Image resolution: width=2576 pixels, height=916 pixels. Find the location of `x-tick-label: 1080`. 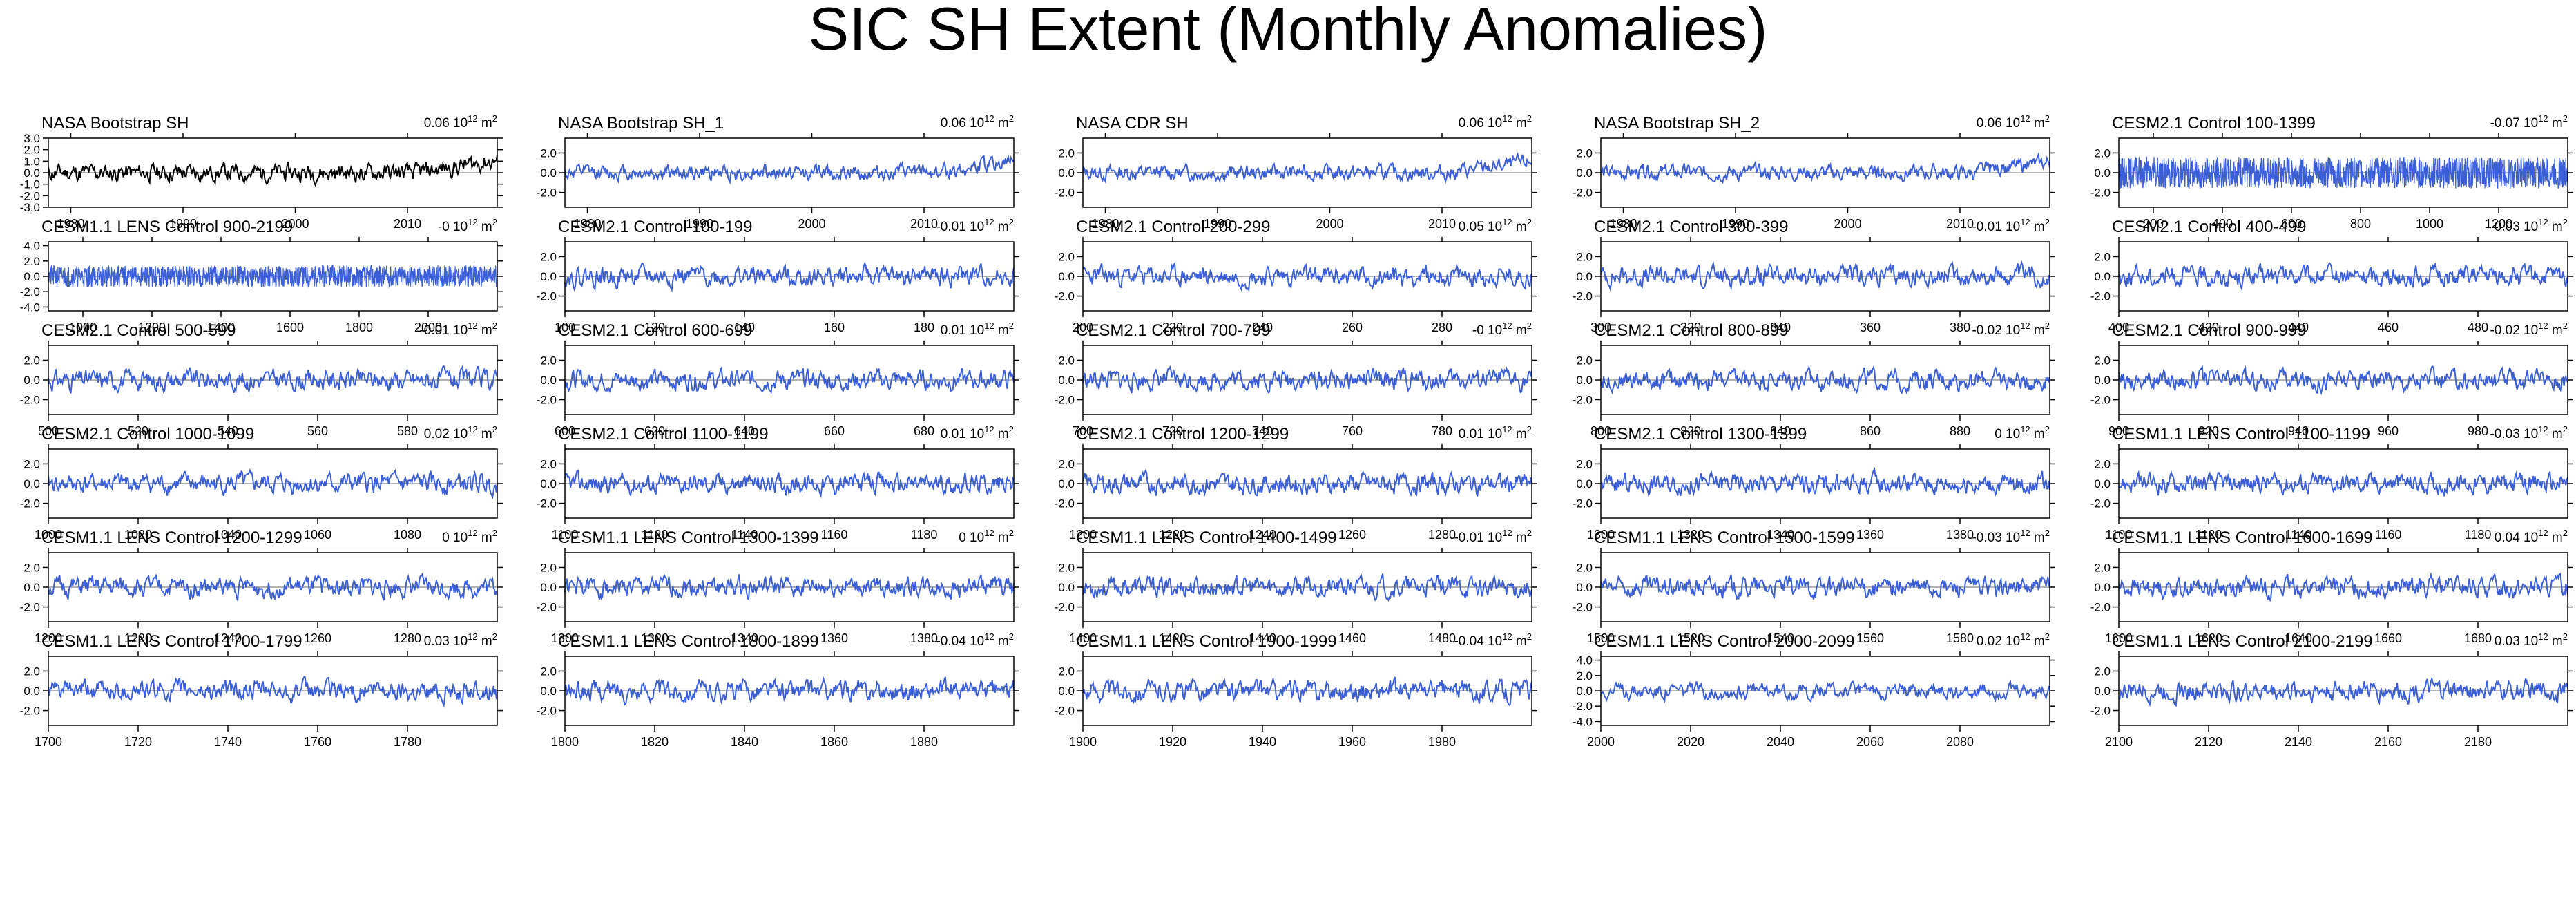

x-tick-label: 1080 is located at coordinates (407, 535).